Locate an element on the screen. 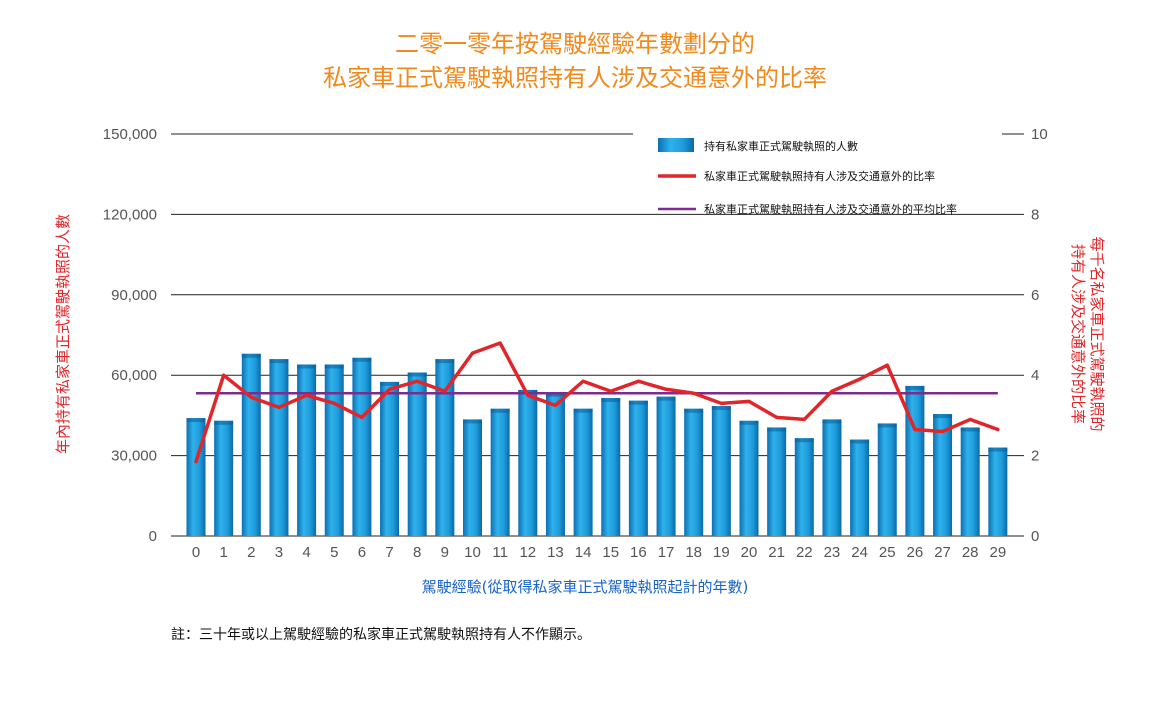 Image resolution: width=1150 pixels, height=706 pixels. x-axis-label: 駕駛經驗(從取得私家車正式駕駛執照起計的年數) is located at coordinates (585, 587).